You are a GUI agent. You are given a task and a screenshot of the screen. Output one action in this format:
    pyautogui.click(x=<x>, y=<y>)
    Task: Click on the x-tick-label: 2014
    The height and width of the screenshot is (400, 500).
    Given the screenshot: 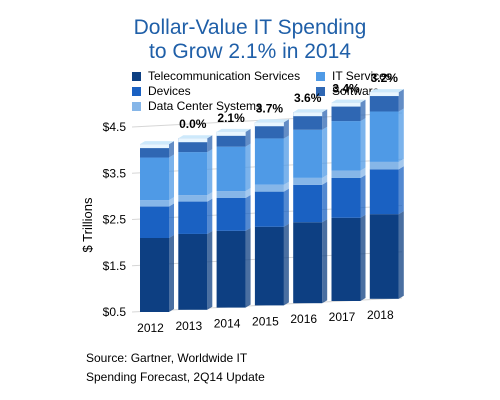 What is the action you would take?
    pyautogui.click(x=227, y=324)
    